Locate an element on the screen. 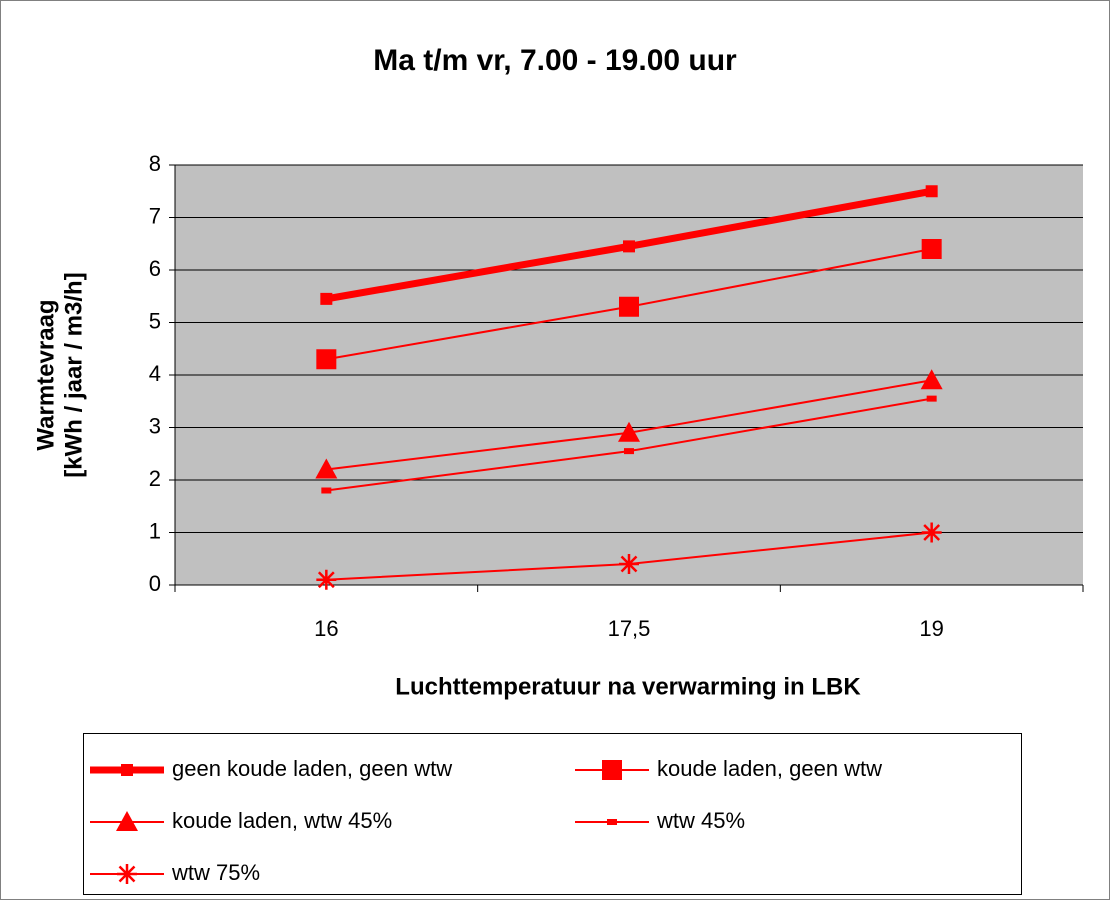  y-tick-label: 4 is located at coordinates (155, 373).